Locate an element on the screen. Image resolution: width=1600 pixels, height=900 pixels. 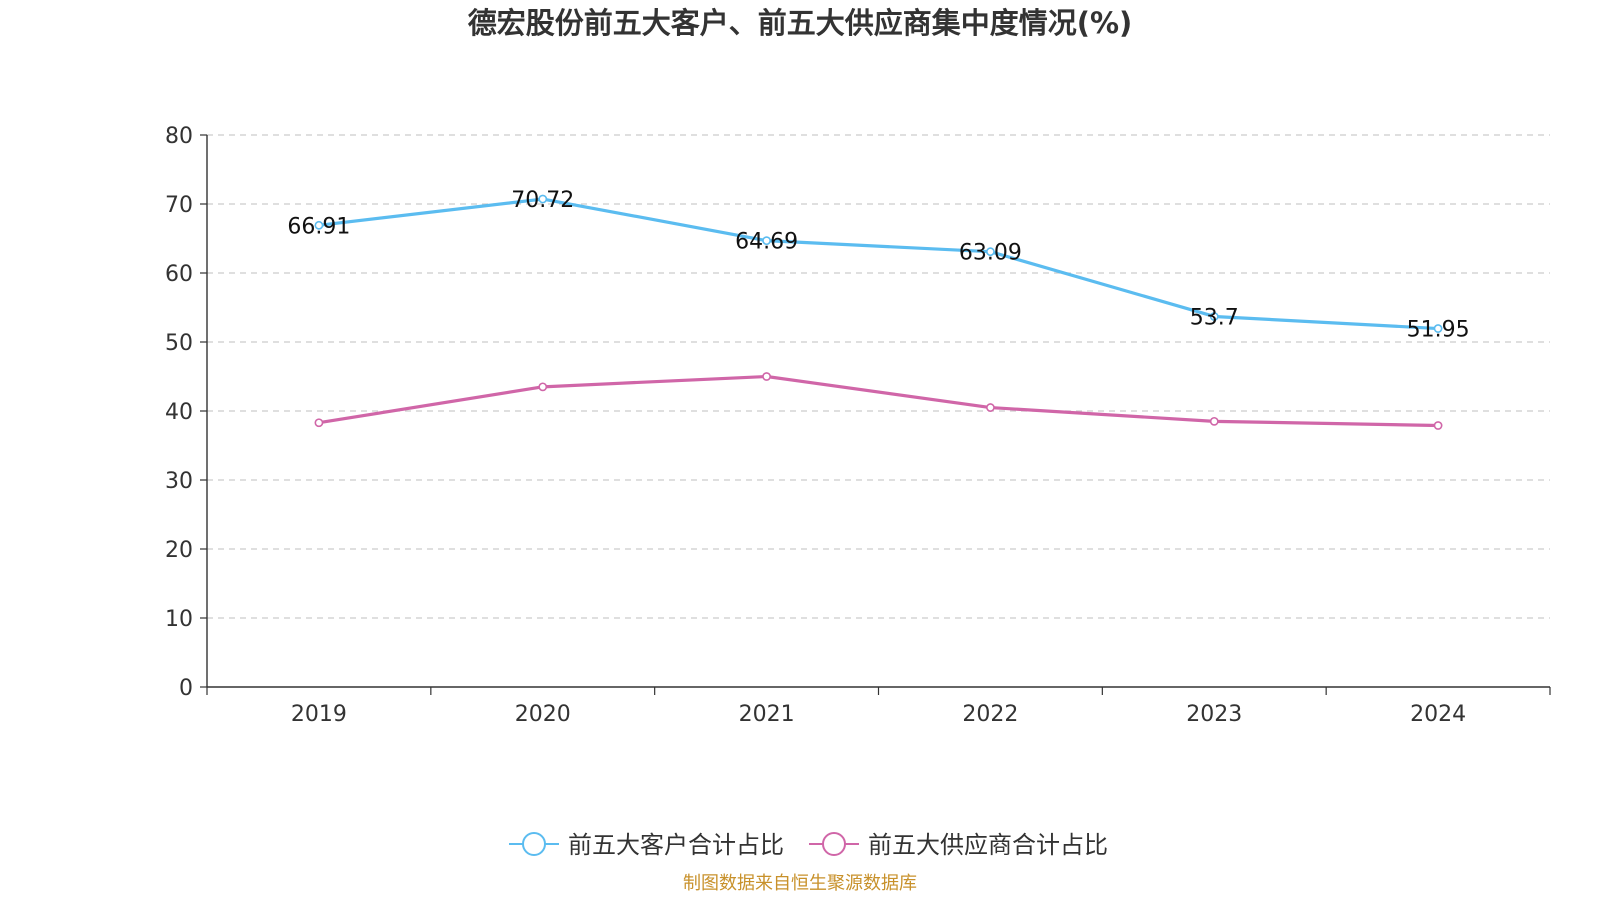
chart-title: 德宏股份前五大客户、前五大供应商集中度情况(%) is located at coordinates (800, 23).